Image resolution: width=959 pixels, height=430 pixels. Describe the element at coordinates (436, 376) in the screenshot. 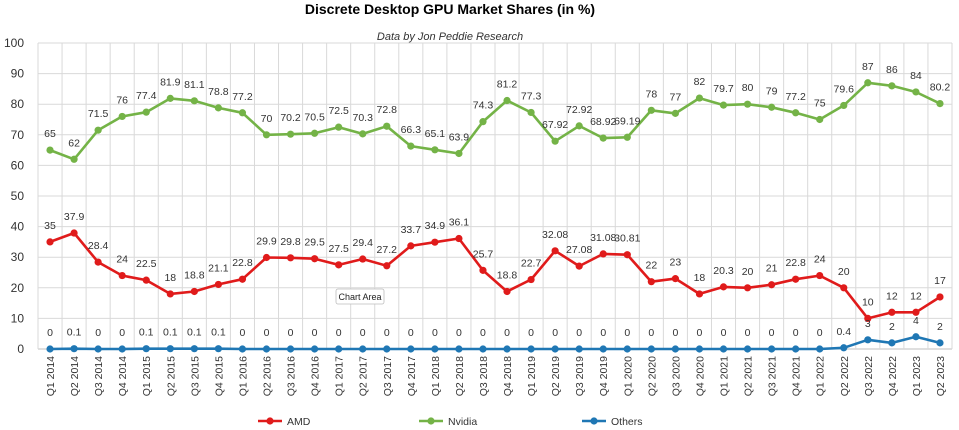

I see `x-tick-label: Q1 2018` at that location.